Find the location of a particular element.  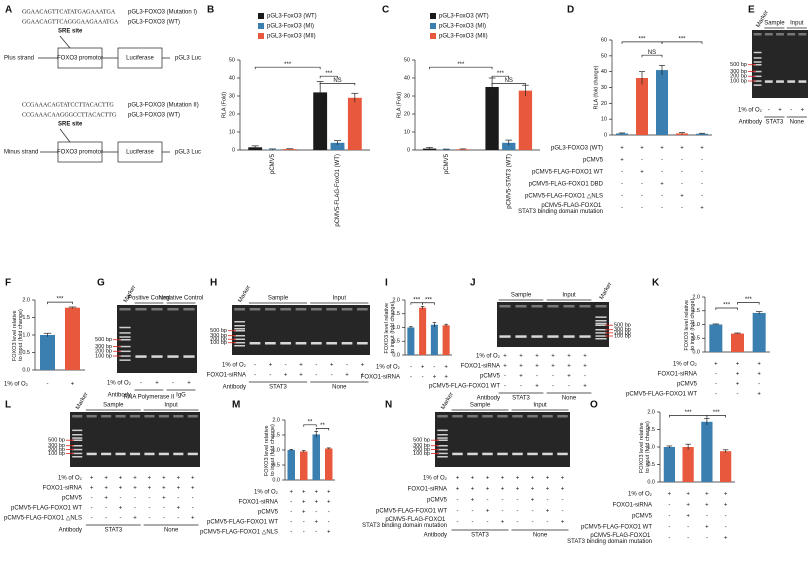

marker-size-label: 100 bp is located at coordinates (421, 454).